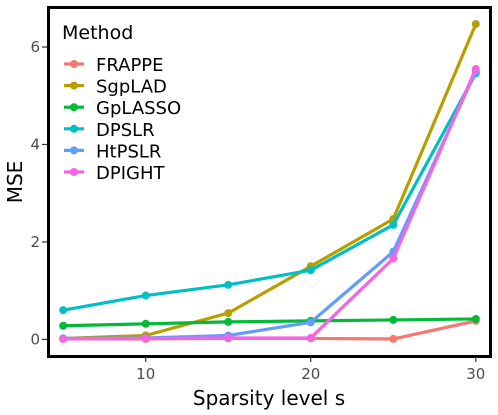 The image size is (498, 415). Describe the element at coordinates (269, 398) in the screenshot. I see `x-axis-title: Sparsity level s` at that location.